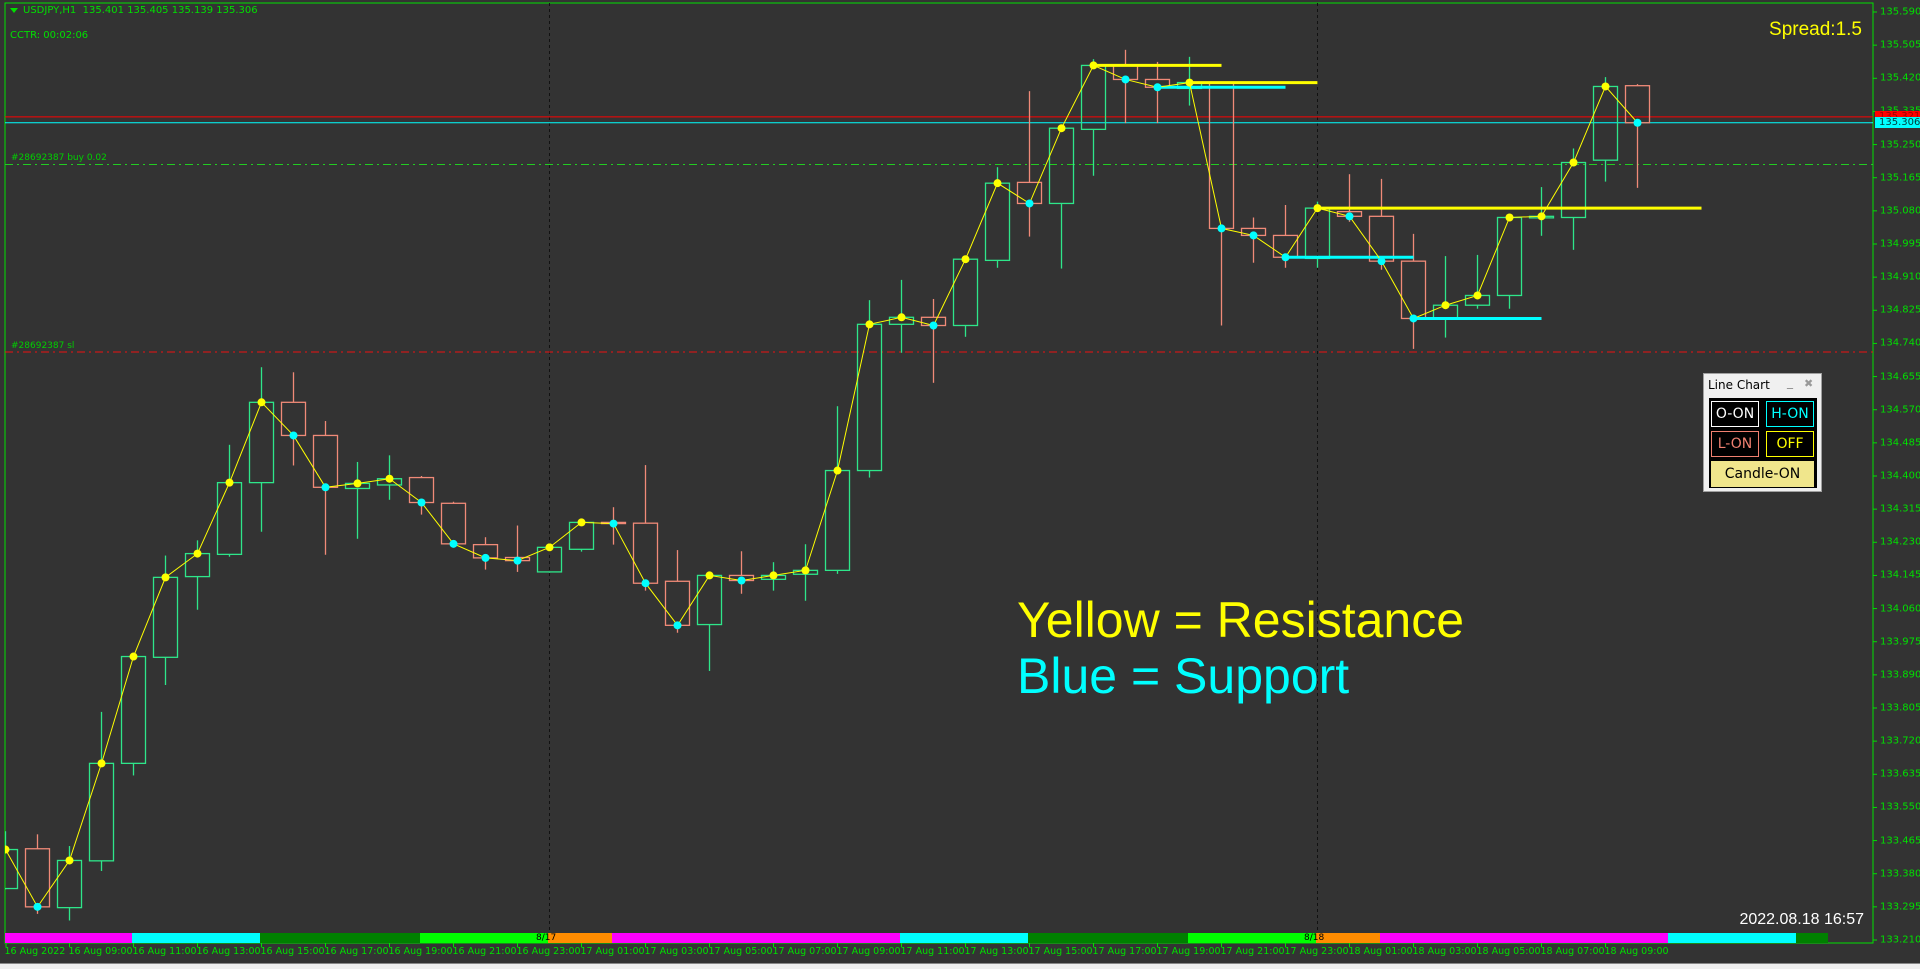 Image resolution: width=1920 pixels, height=969 pixels. Describe the element at coordinates (939, 120) in the screenshot. I see `quote-lines` at that location.